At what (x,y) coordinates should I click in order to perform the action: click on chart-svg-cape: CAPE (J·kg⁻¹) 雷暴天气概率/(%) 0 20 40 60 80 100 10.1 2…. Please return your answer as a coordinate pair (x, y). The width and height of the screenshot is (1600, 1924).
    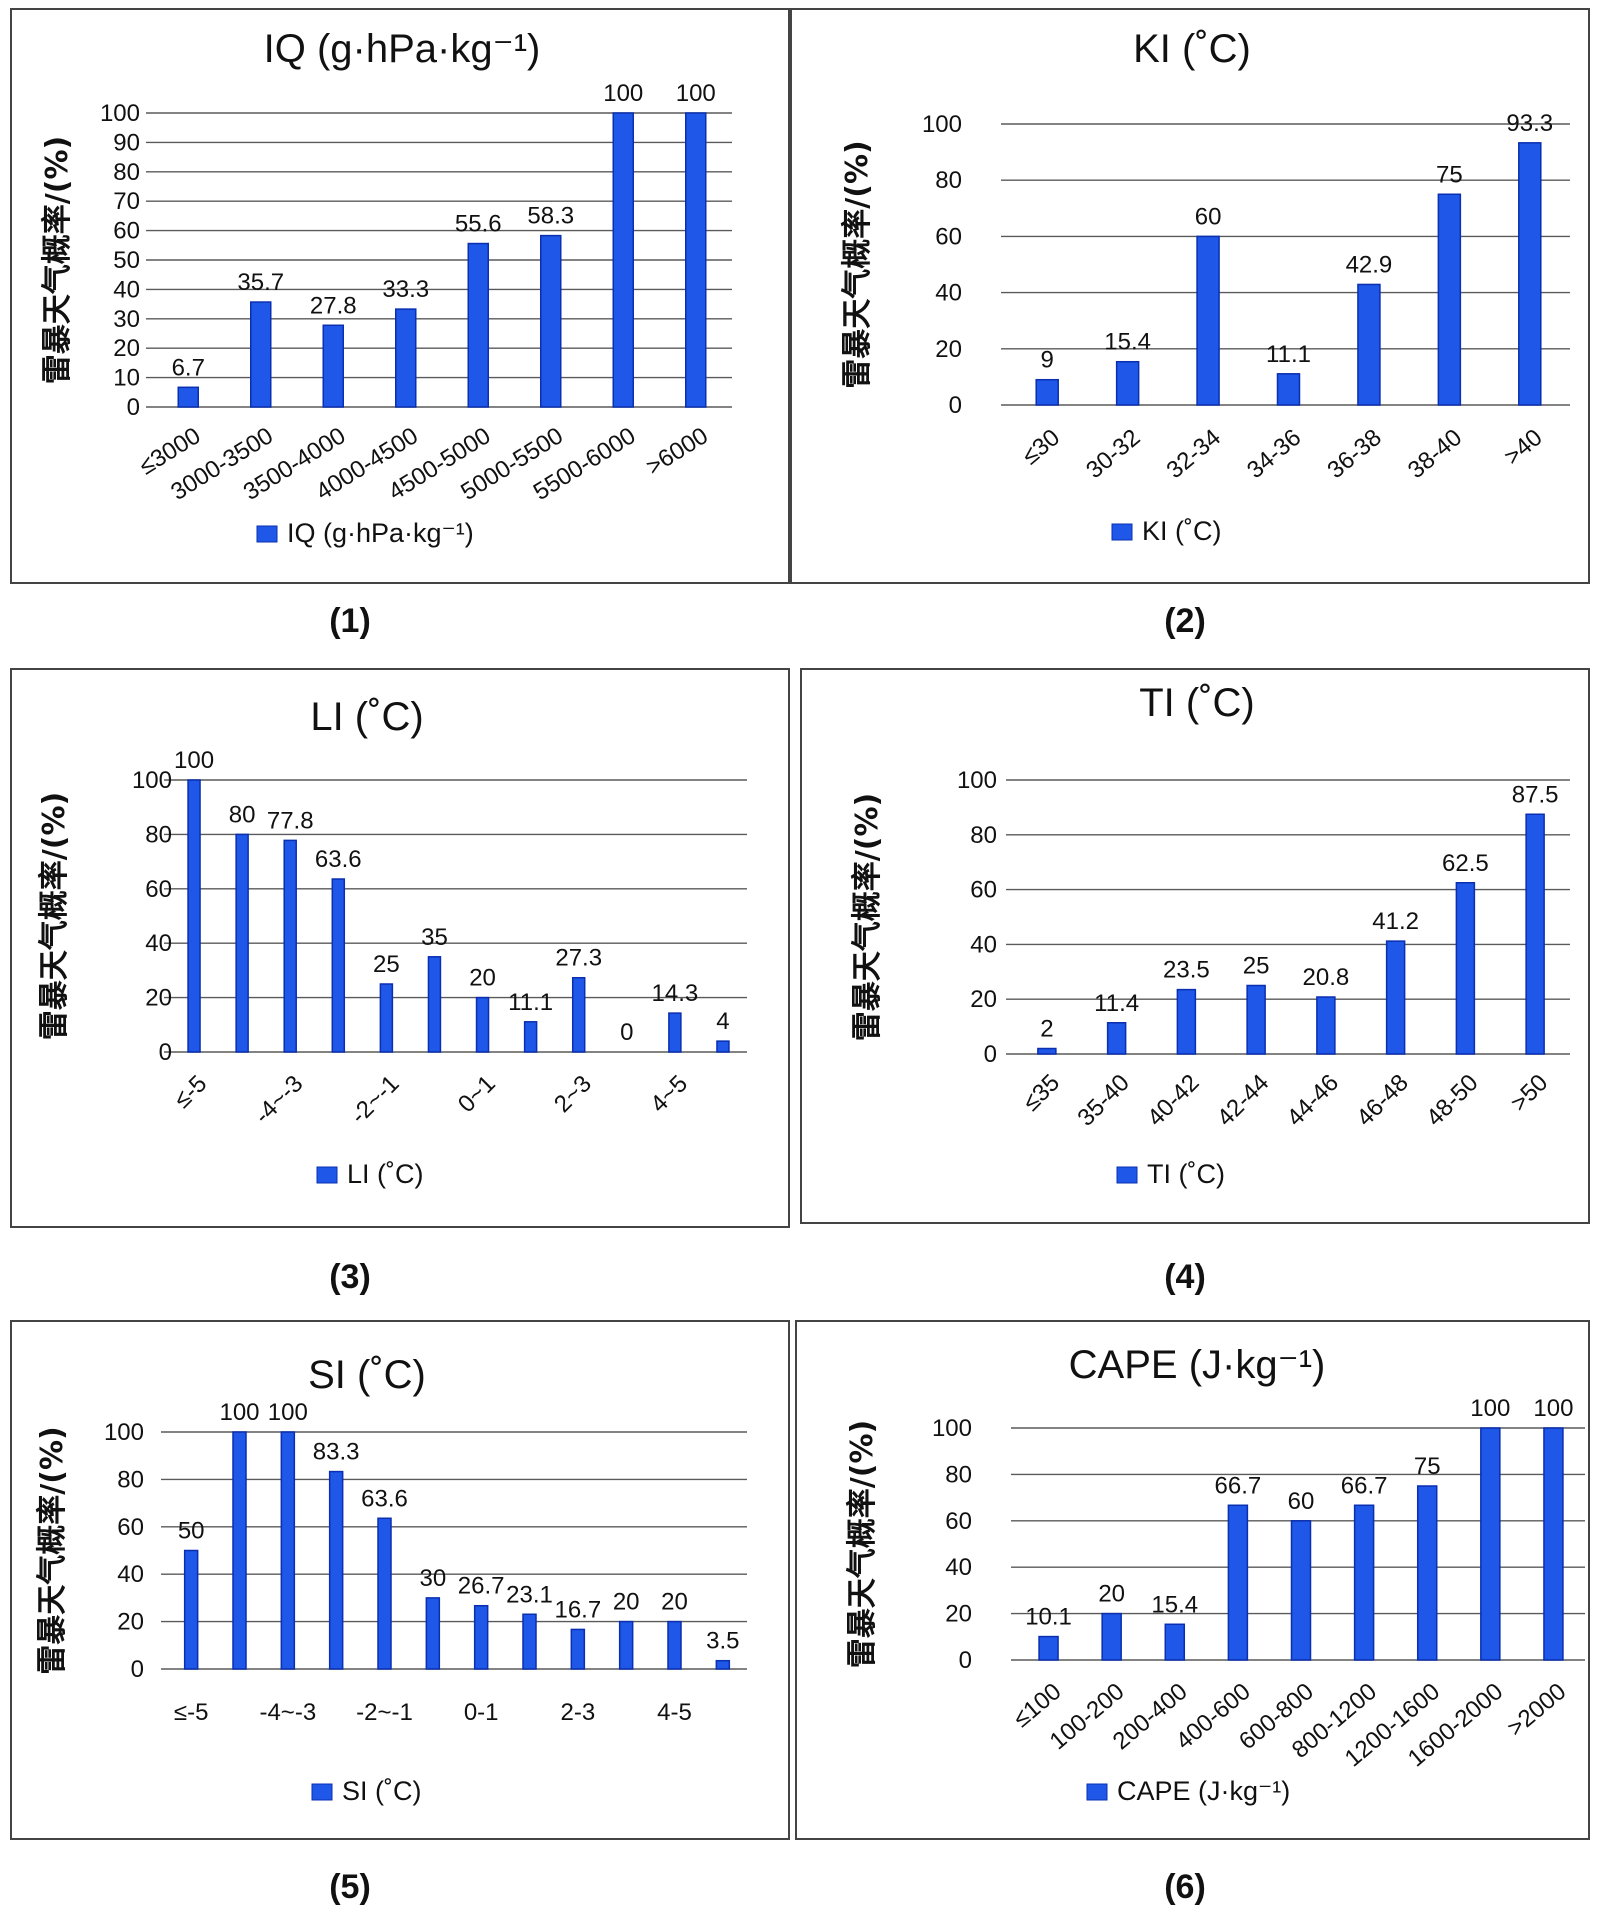
    Looking at the image, I should click on (1215, 1574).